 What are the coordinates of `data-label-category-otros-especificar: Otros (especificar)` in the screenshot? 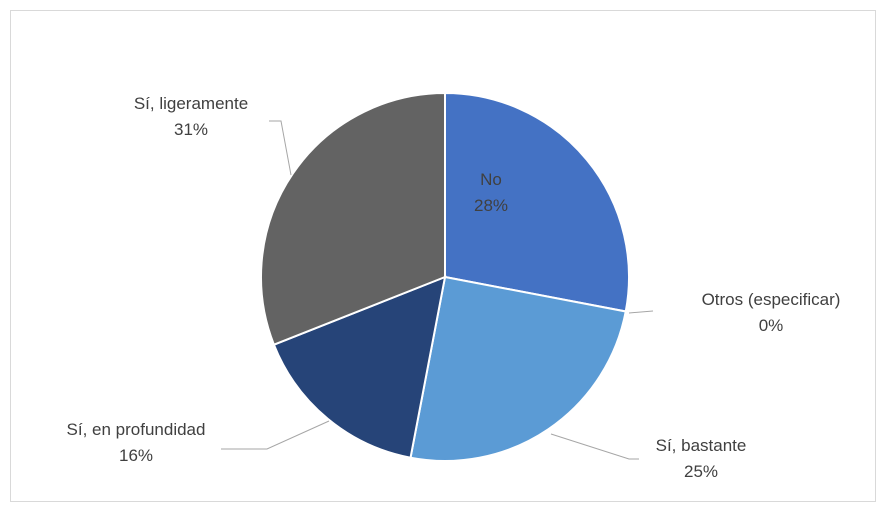 It's located at (771, 299).